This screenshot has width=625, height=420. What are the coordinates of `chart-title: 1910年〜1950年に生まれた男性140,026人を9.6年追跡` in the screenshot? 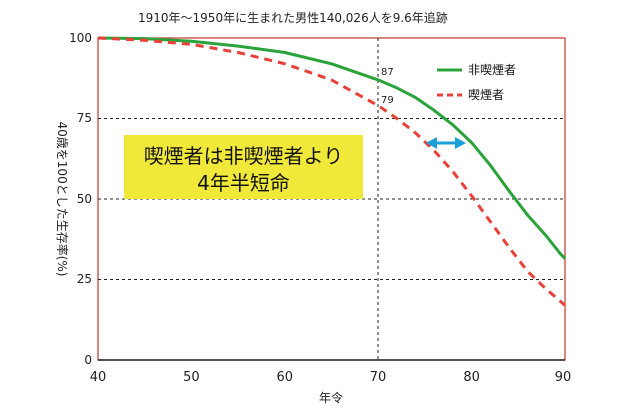 It's located at (293, 17).